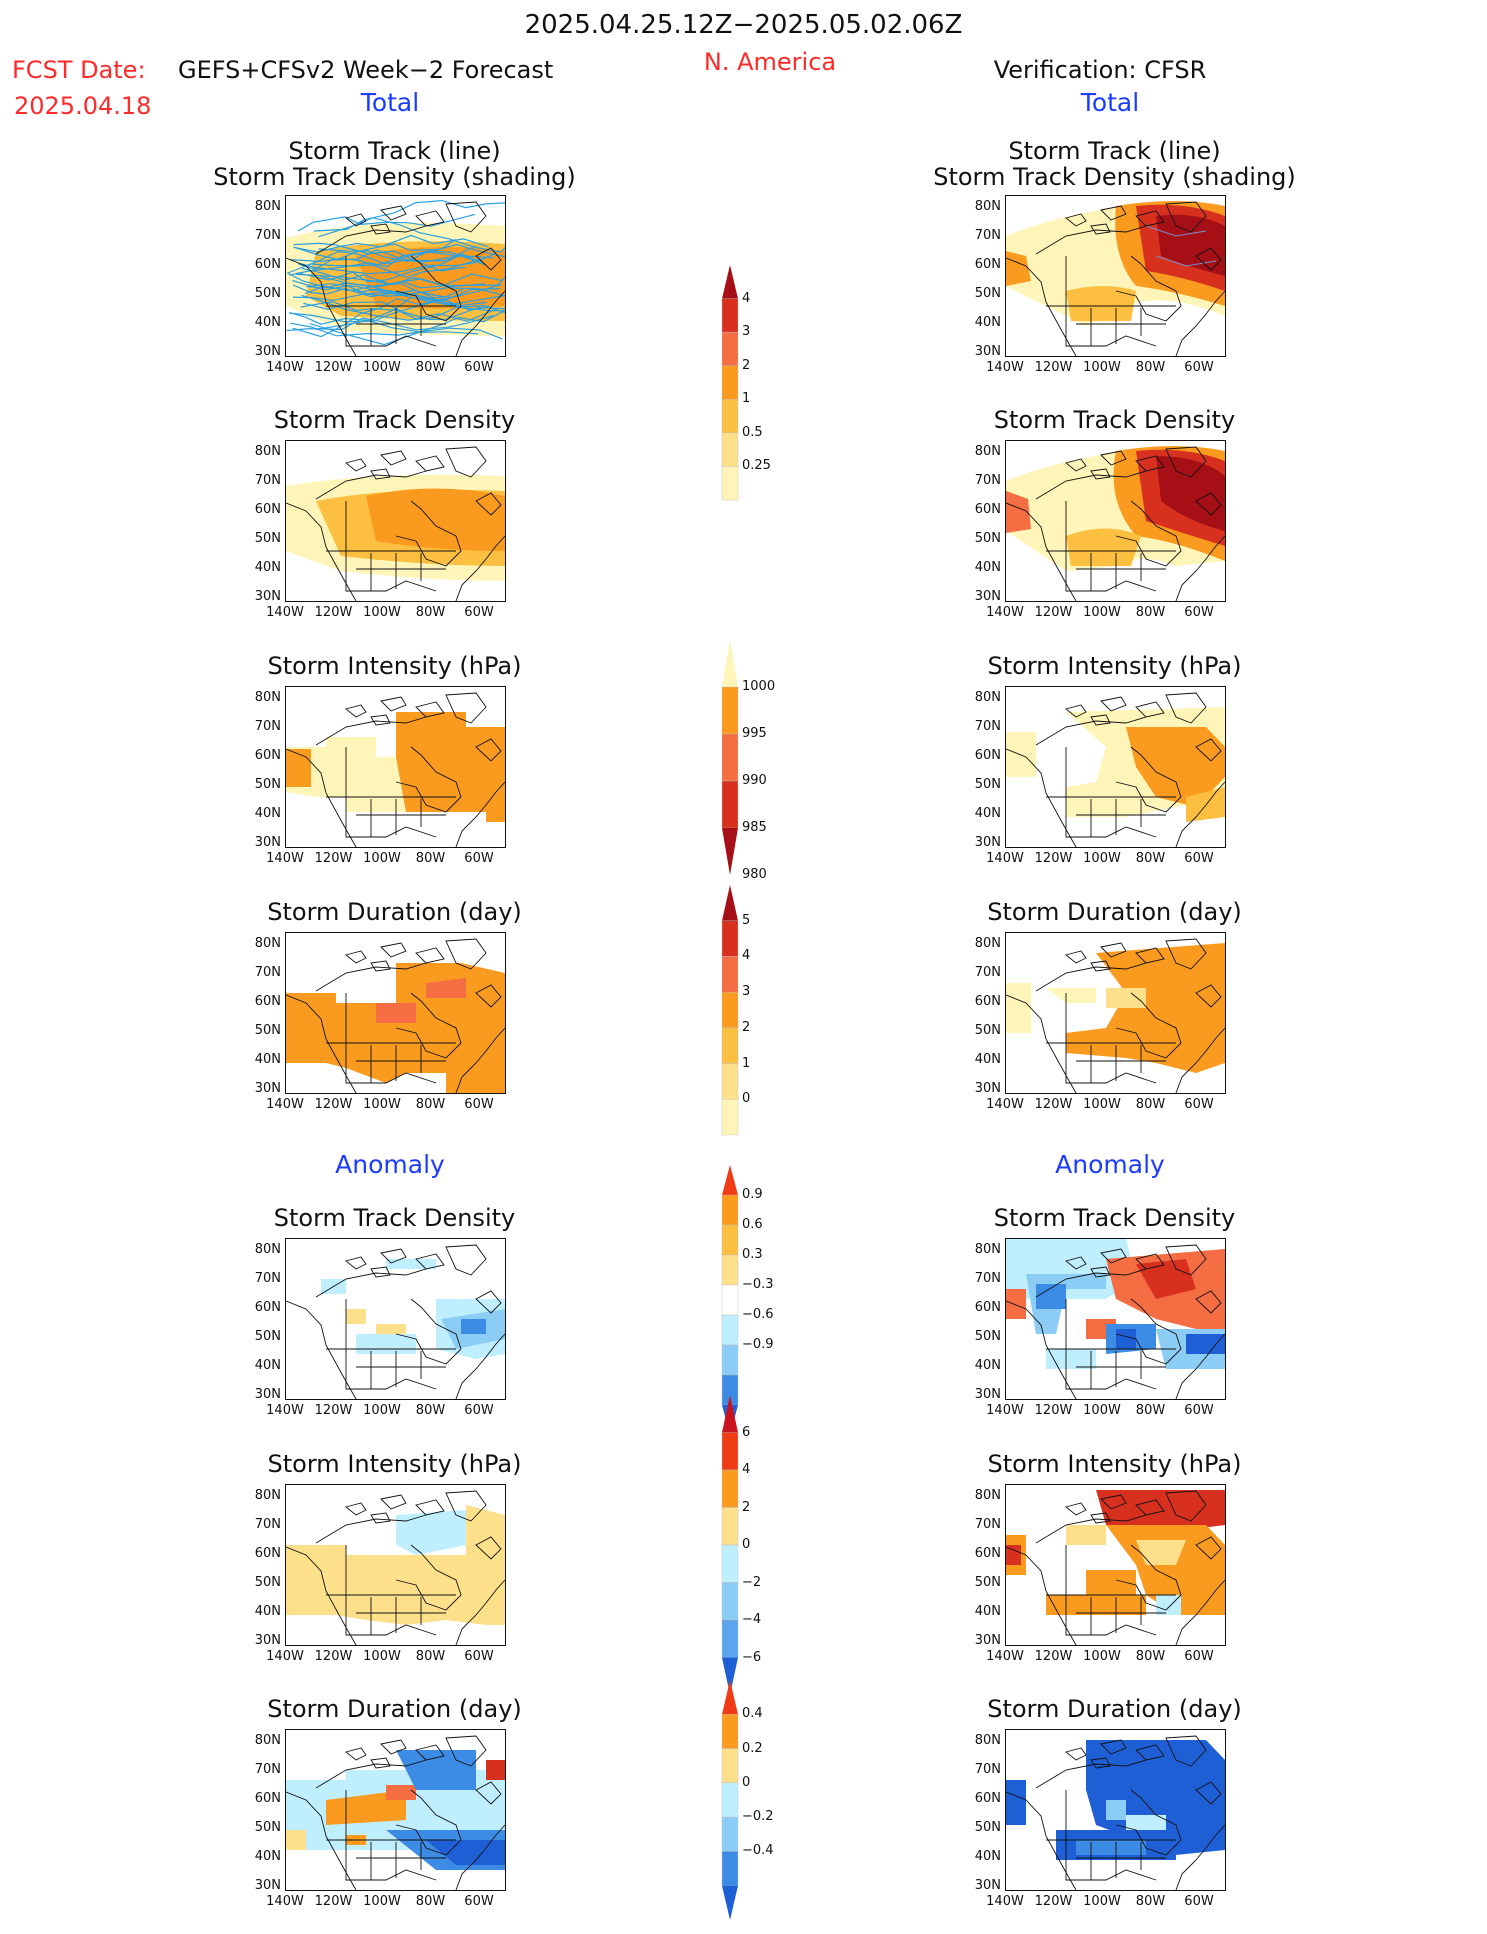 This screenshot has width=1487, height=1934. I want to click on map-a_intensity-forecast, so click(395, 1565).